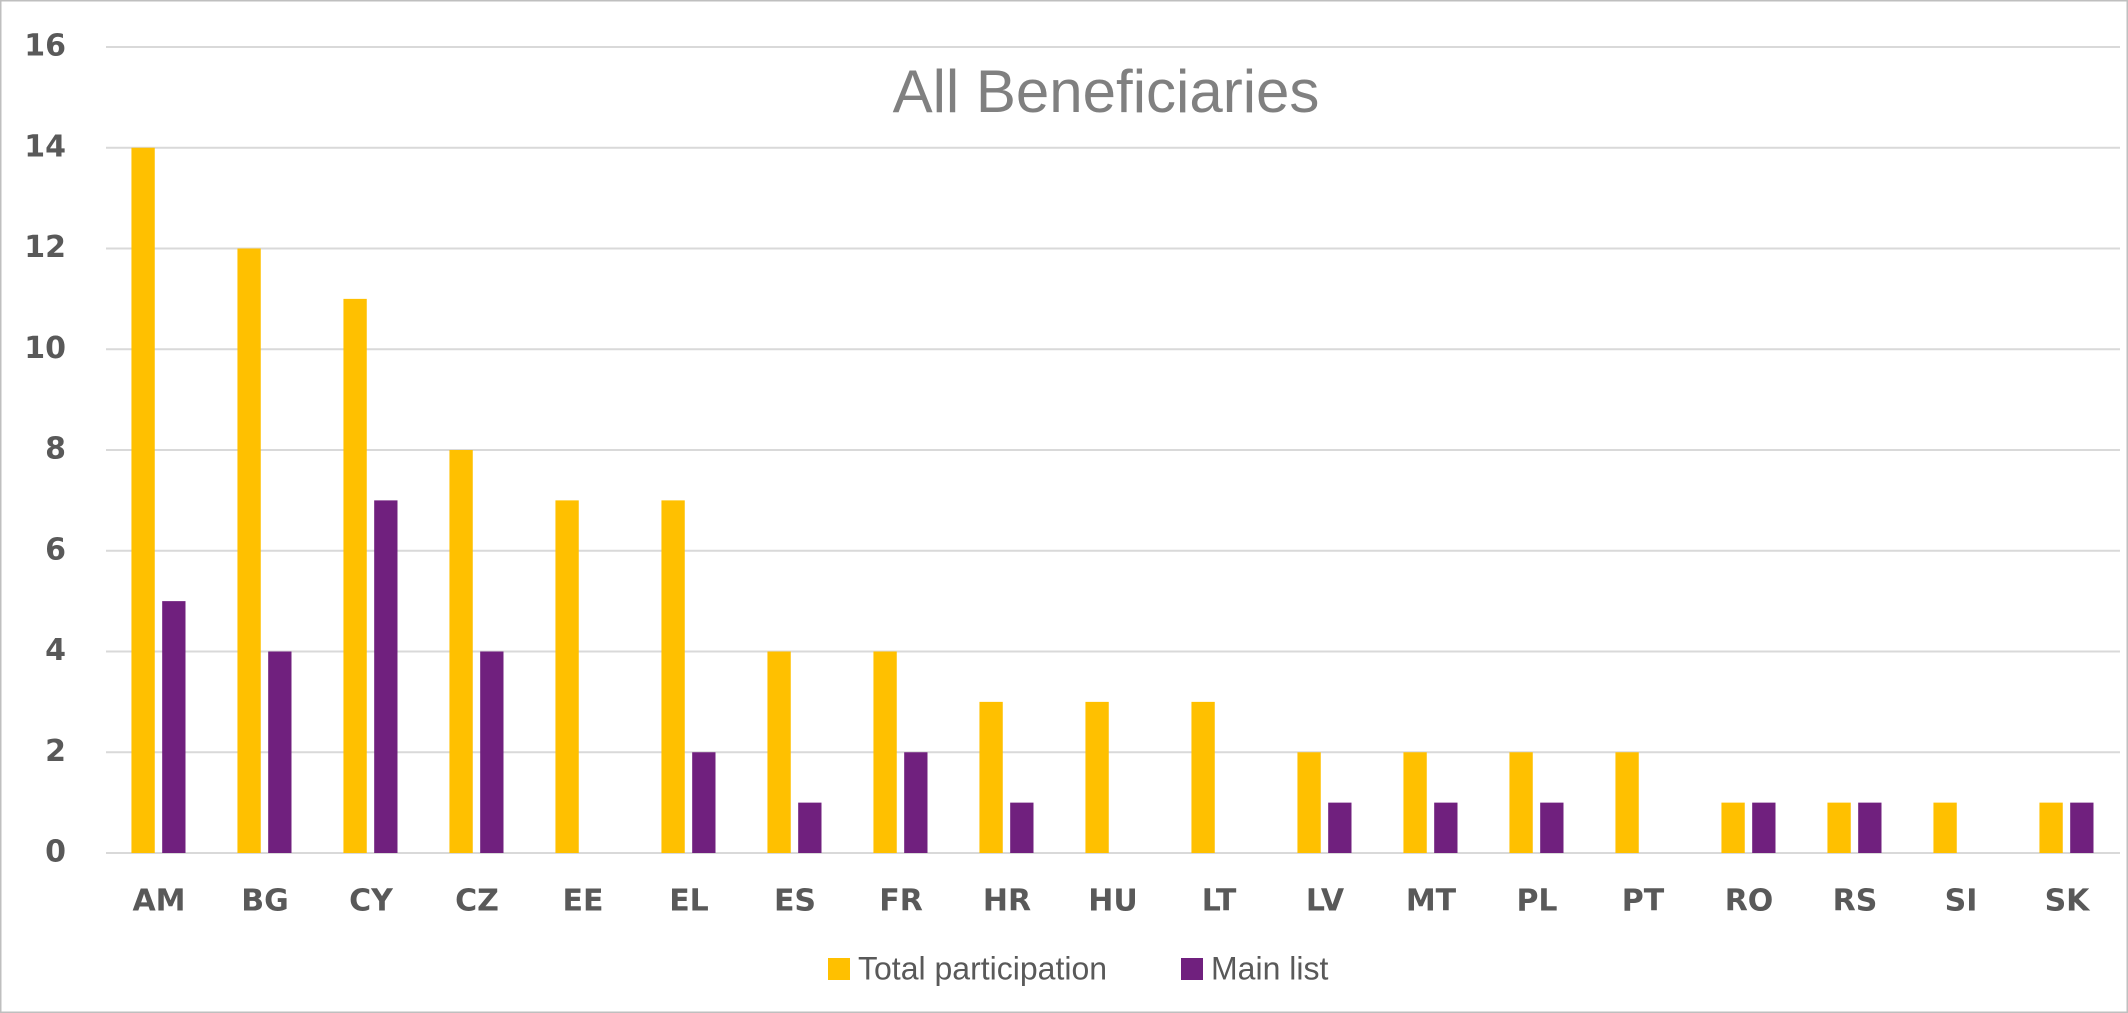  Describe the element at coordinates (55, 650) in the screenshot. I see `y-tick-label: 4` at that location.